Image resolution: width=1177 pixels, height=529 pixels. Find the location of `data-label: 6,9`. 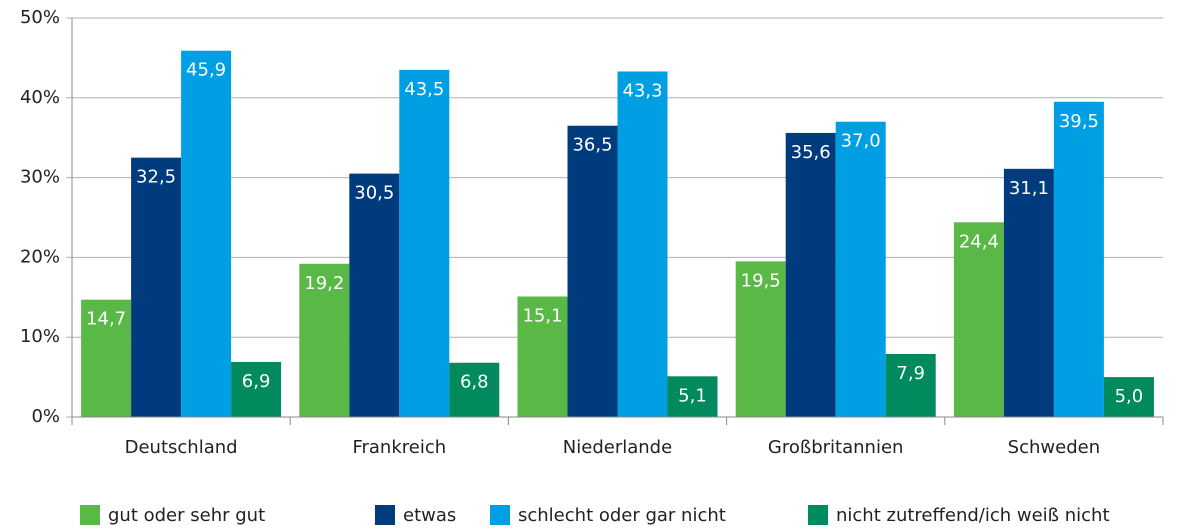

data-label: 6,9 is located at coordinates (256, 381).